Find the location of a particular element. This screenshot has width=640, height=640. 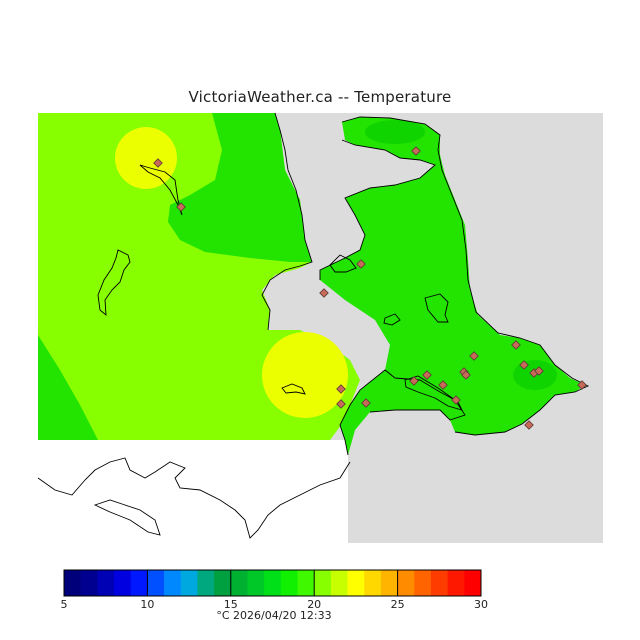

colorbar-tick-label: 5 is located at coordinates (64, 604).